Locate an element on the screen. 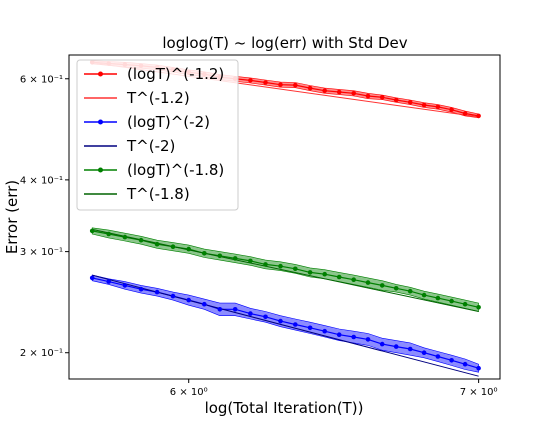 This screenshot has width=554, height=426. y-tick-label-3: 6 × 10⁻¹ is located at coordinates (41, 79).